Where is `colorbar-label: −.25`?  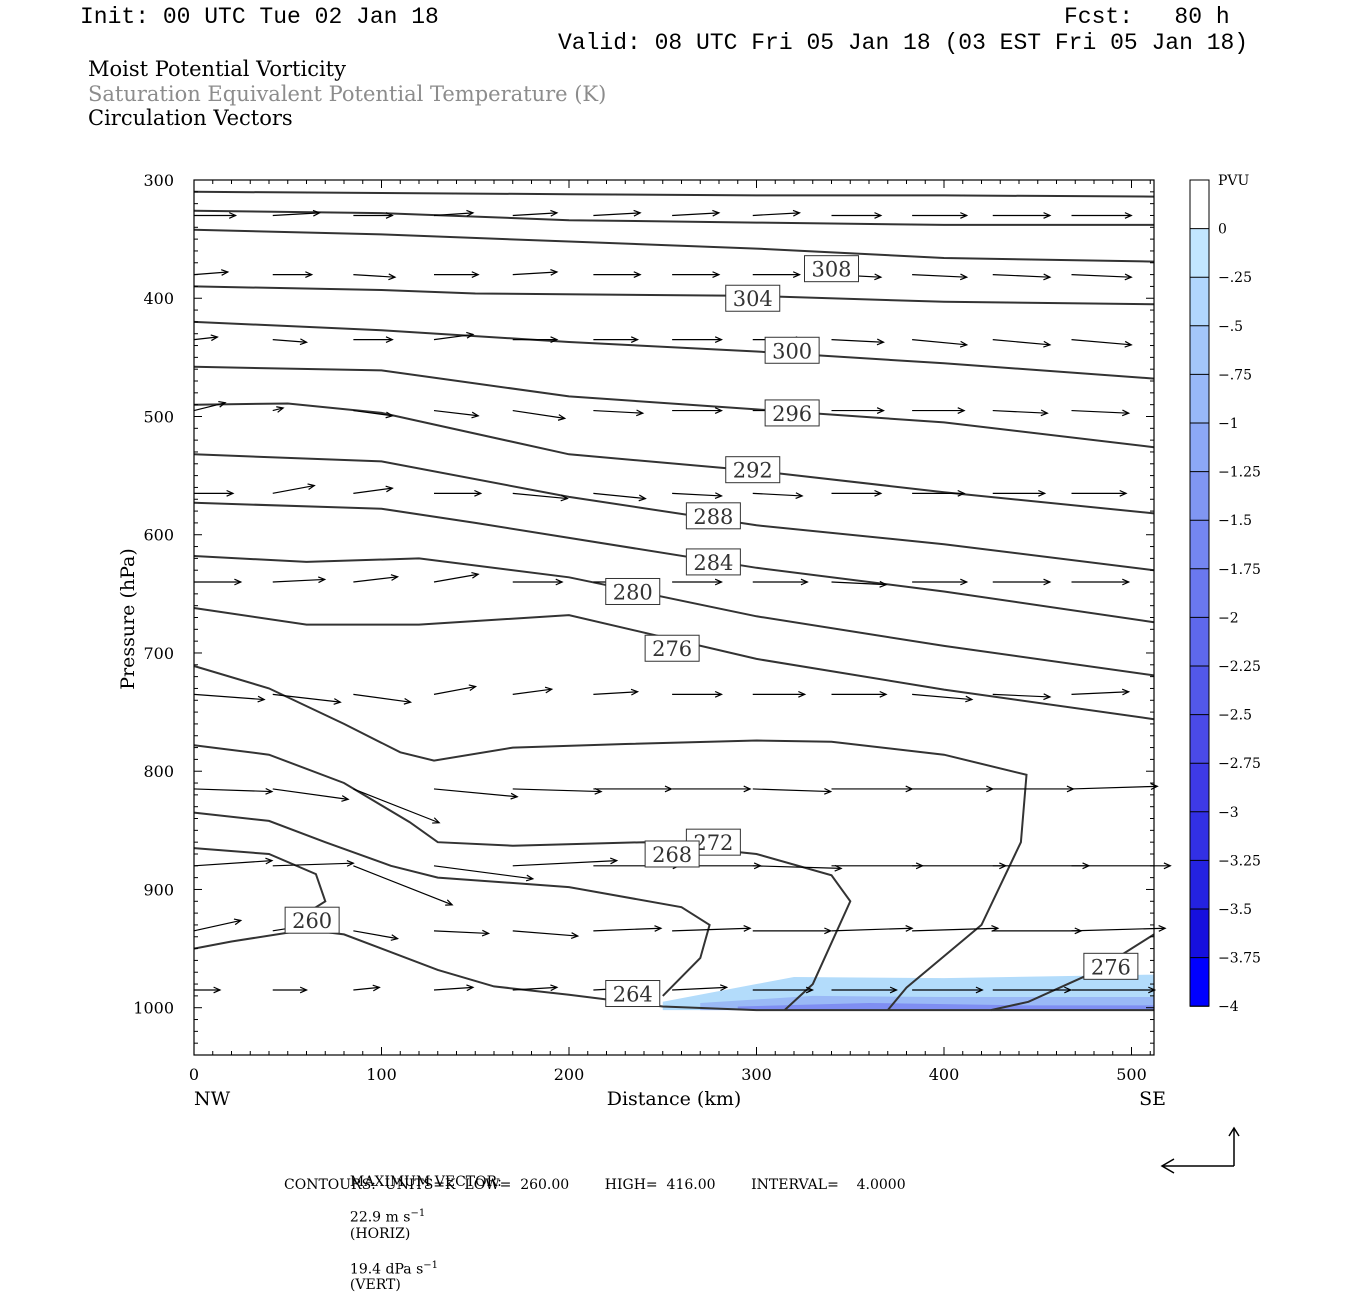 colorbar-label: −.25 is located at coordinates (1235, 278).